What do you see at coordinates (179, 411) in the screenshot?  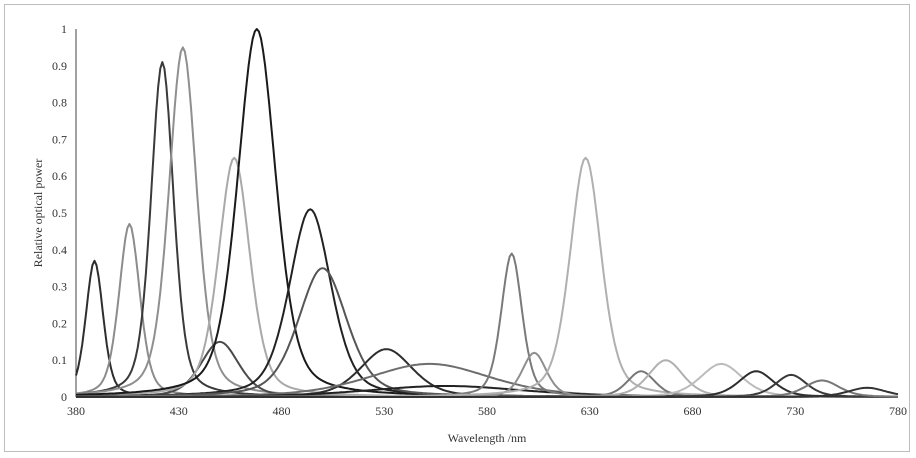 I see `x-tick-label: 430` at bounding box center [179, 411].